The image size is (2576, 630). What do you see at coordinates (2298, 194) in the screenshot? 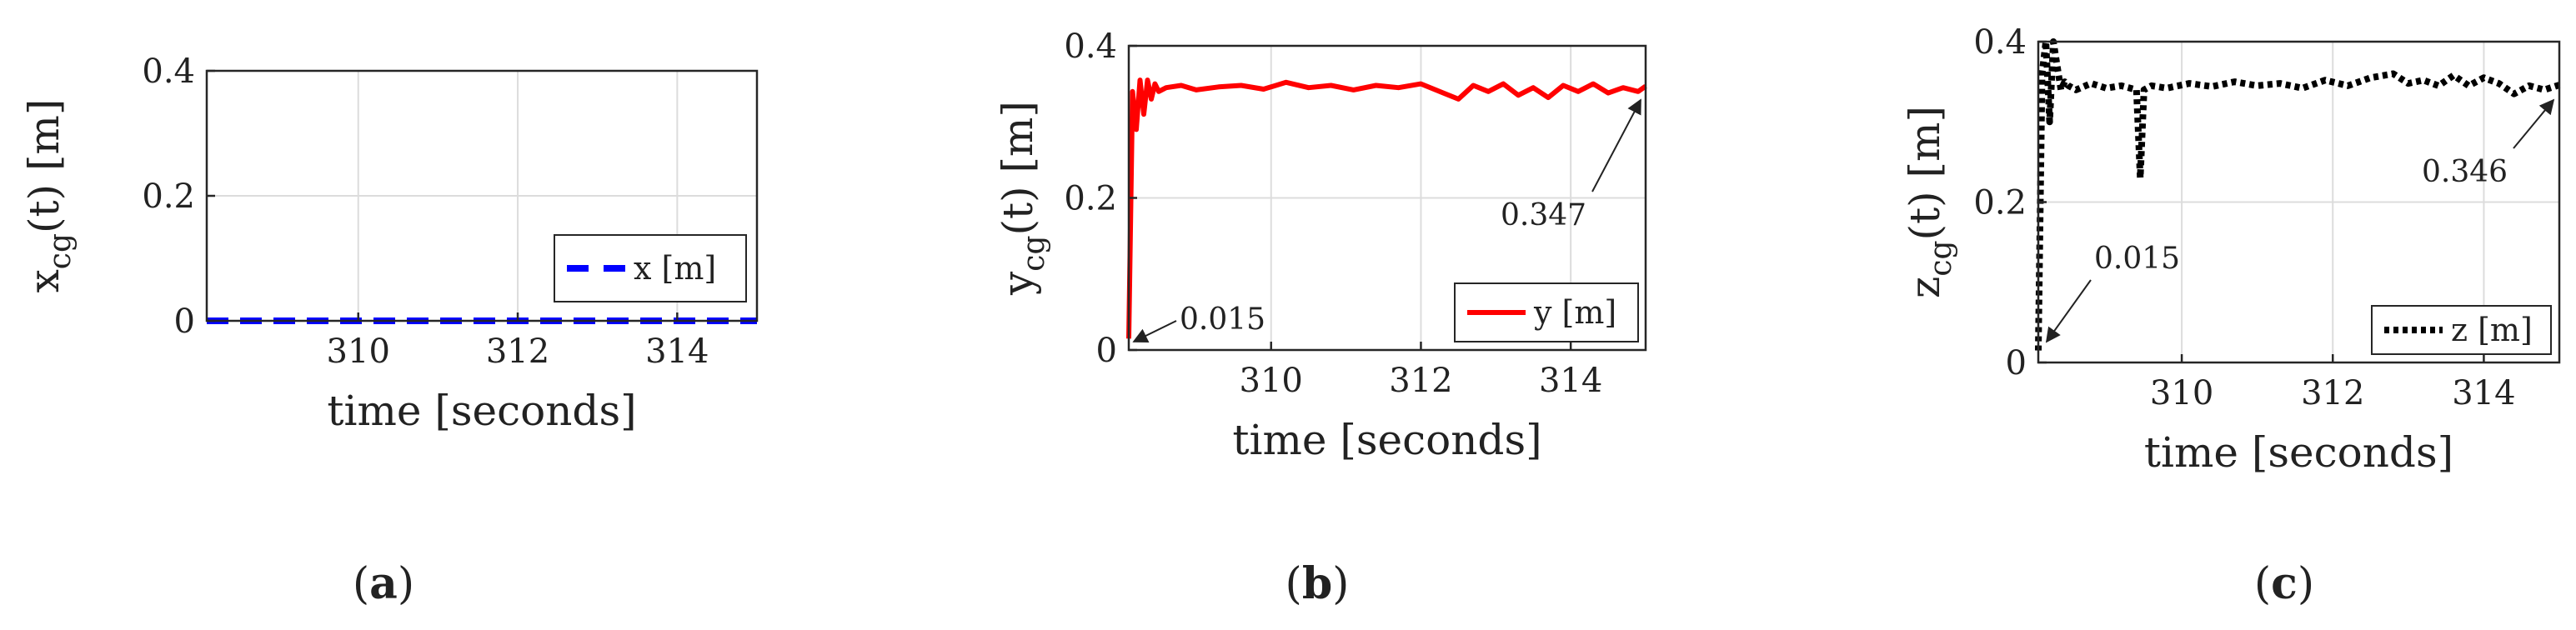
I see `series-line-z` at bounding box center [2298, 194].